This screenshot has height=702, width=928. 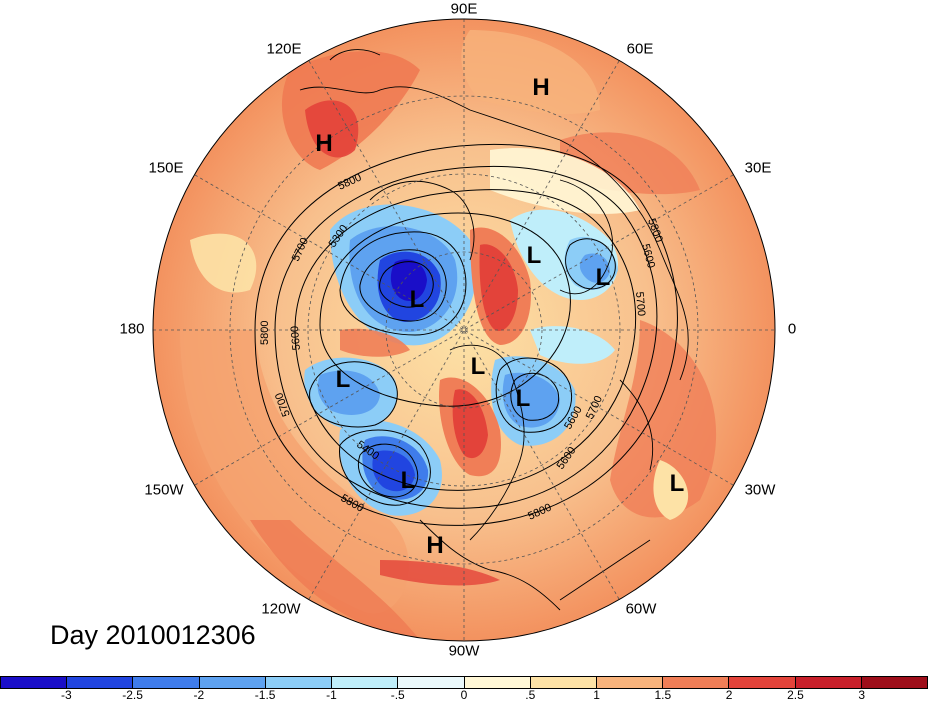 I want to click on longitude-label-180: 180, so click(x=132, y=329).